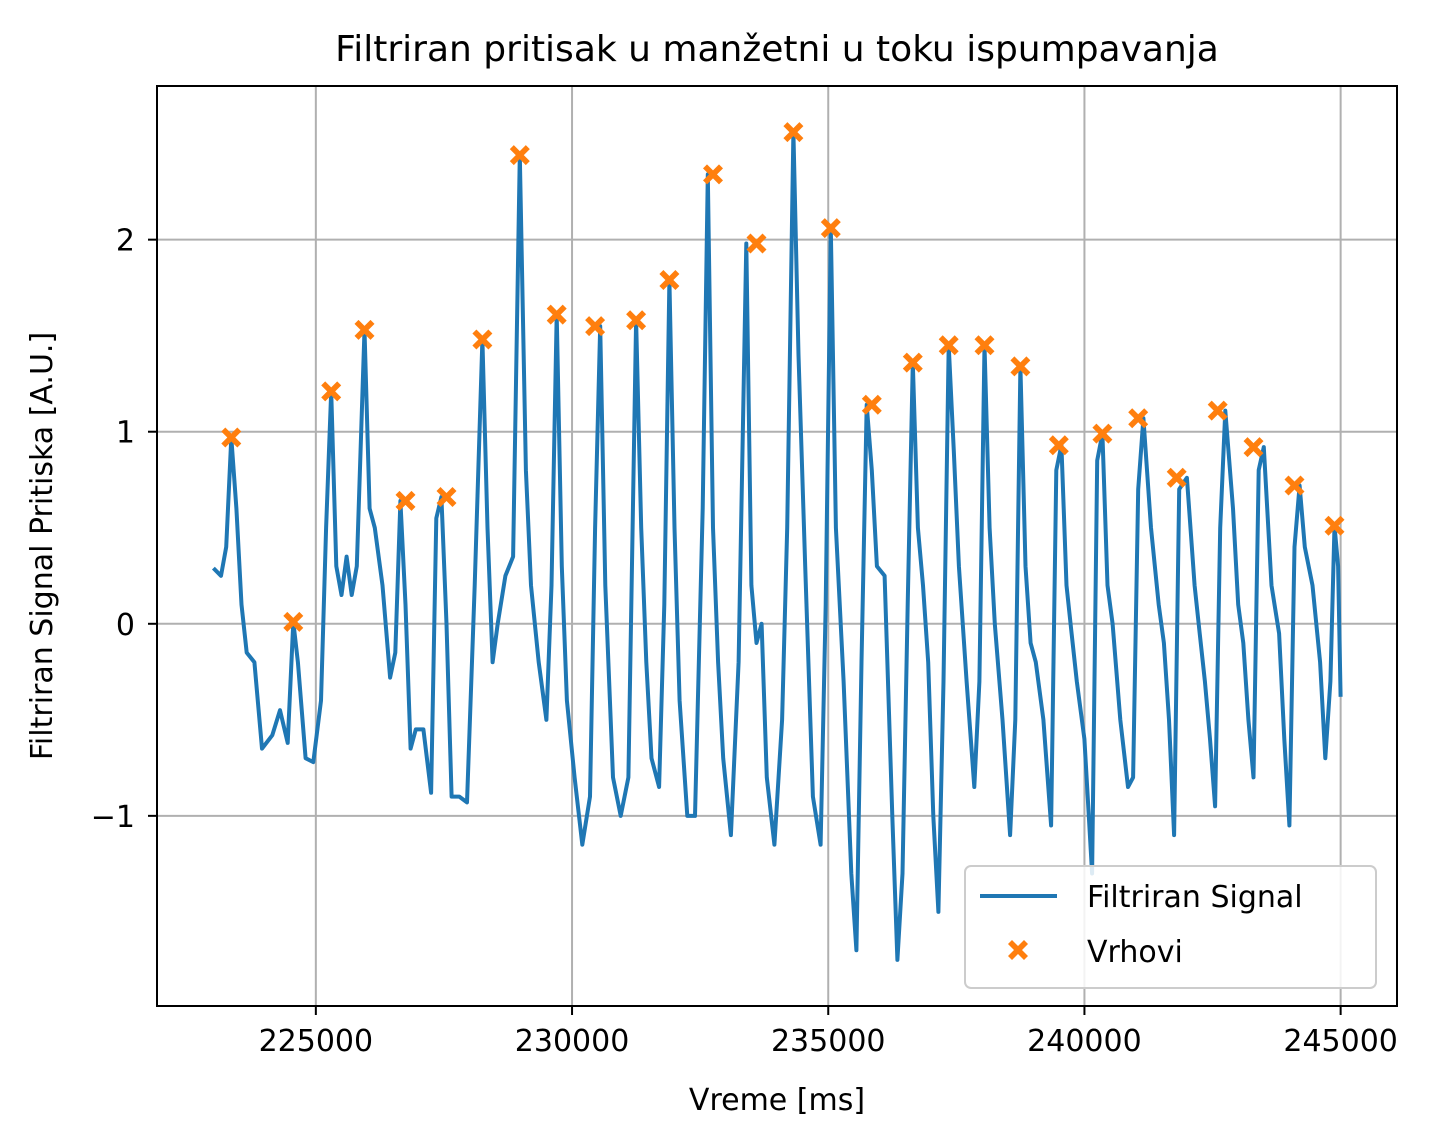 The image size is (1437, 1142). Describe the element at coordinates (1018, 950) in the screenshot. I see `legend-marker-swatch` at that location.